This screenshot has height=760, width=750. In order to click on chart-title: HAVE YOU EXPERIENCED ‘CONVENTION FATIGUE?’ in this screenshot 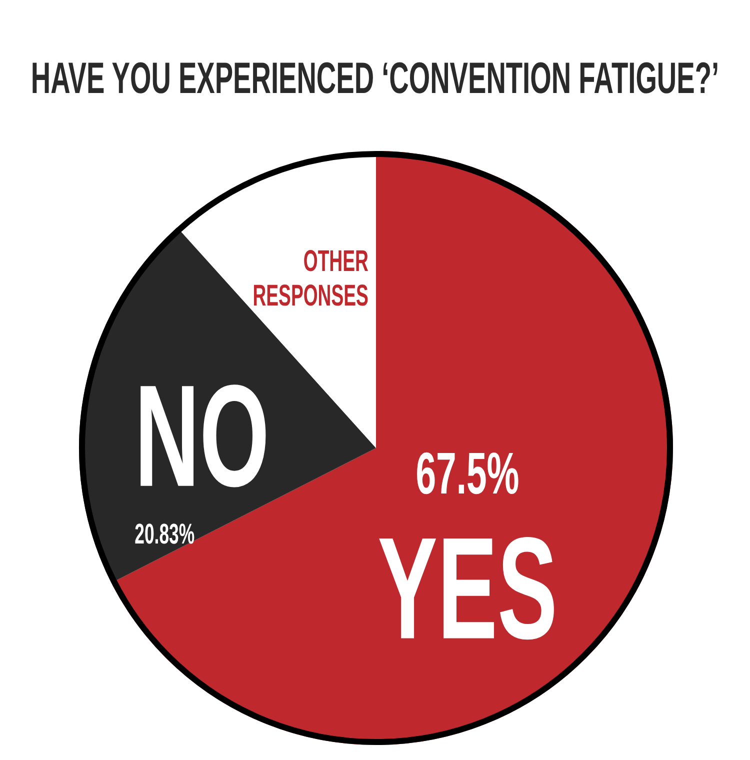, I will do `click(375, 79)`.